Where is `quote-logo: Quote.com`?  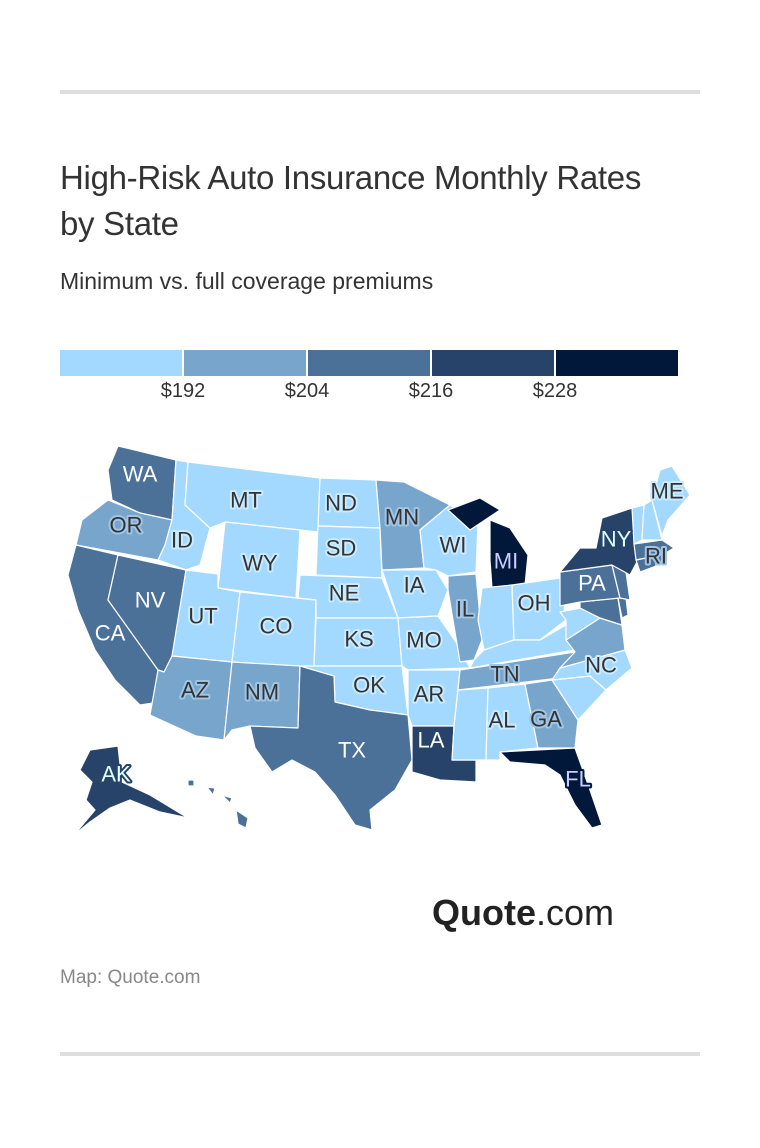
quote-logo: Quote.com is located at coordinates (523, 913).